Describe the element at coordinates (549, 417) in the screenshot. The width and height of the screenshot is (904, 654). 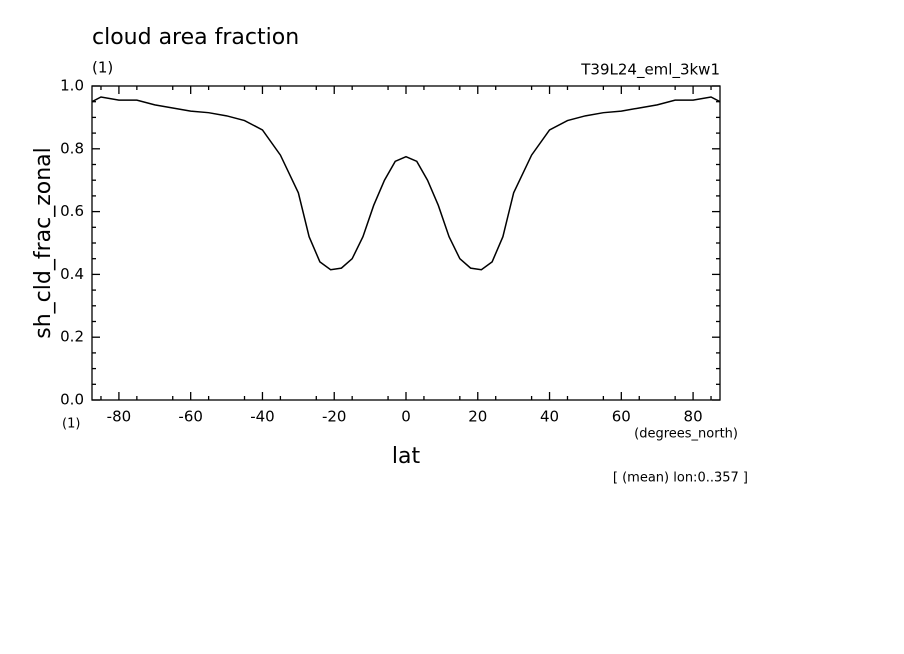
I see `x-tick-label: 40` at that location.